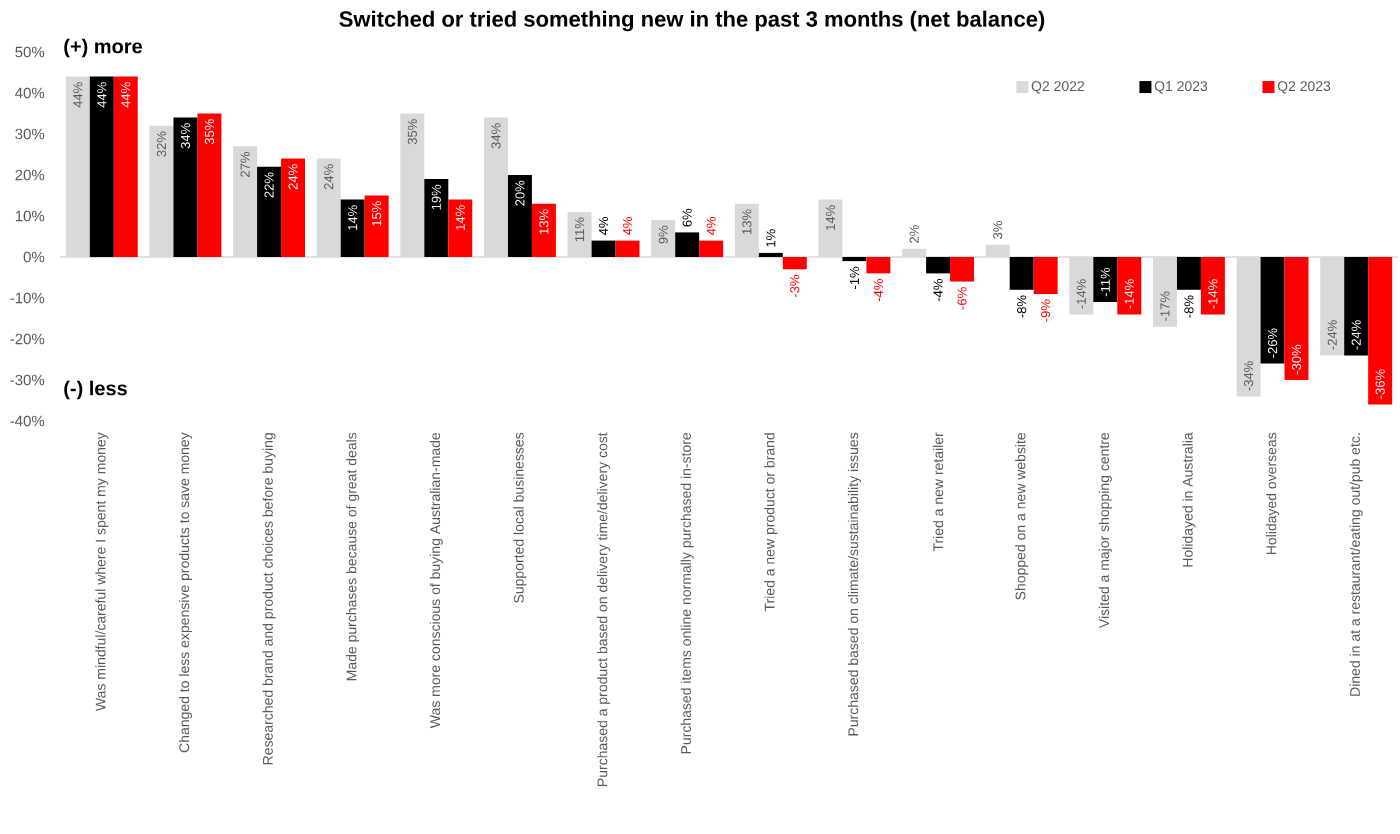 The height and width of the screenshot is (834, 1400). What do you see at coordinates (27, 421) in the screenshot?
I see `y-tick-label: -40%` at bounding box center [27, 421].